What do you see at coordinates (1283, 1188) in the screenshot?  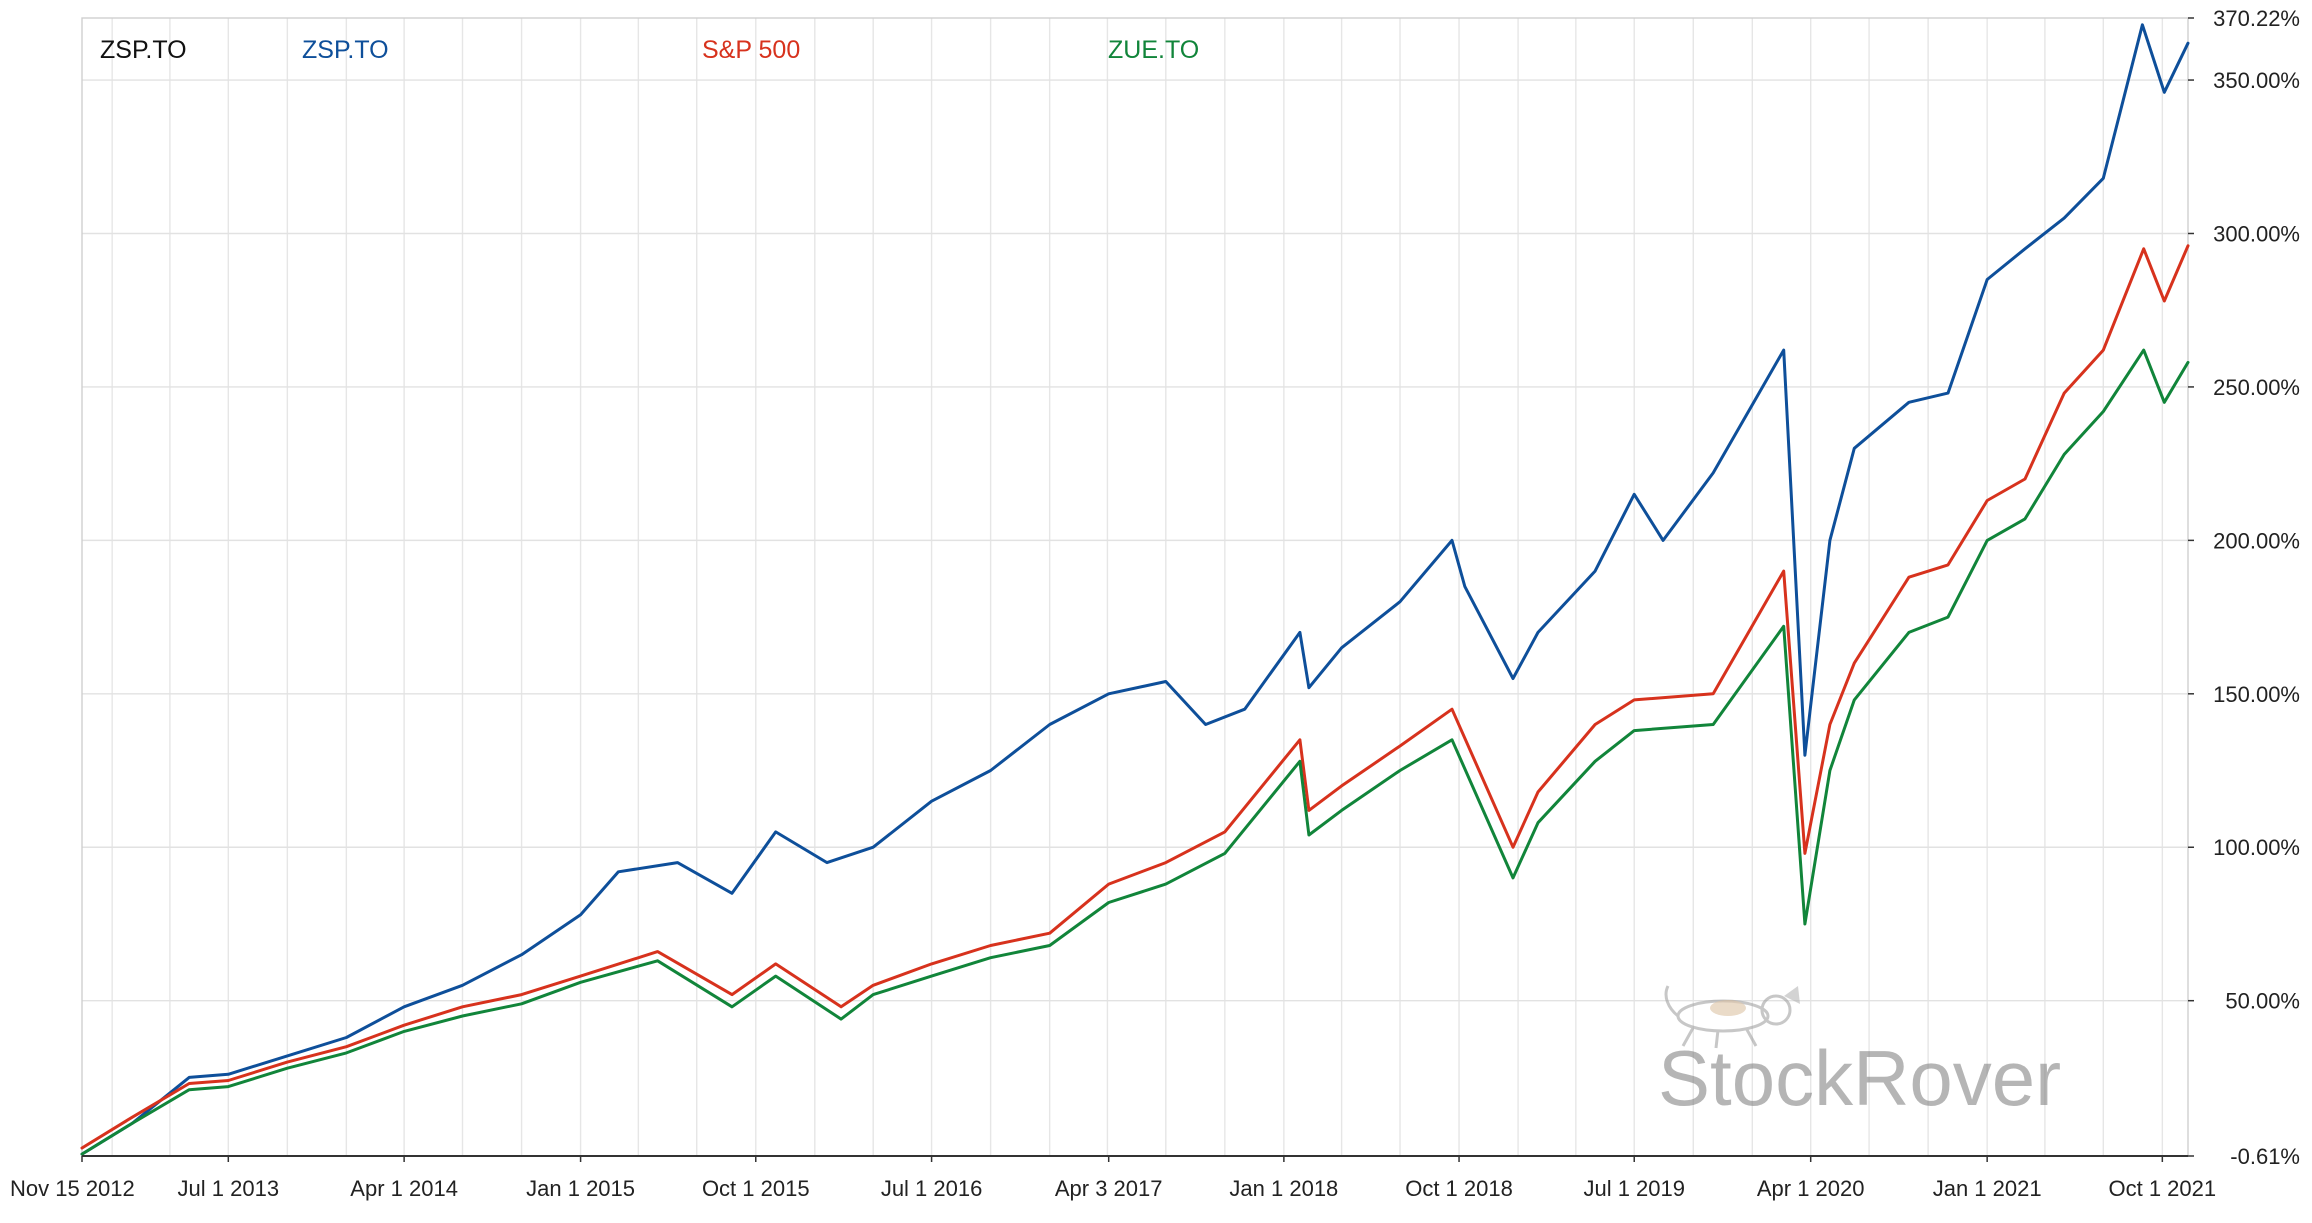 I see `x-tick-label: Jan 1 2018` at bounding box center [1283, 1188].